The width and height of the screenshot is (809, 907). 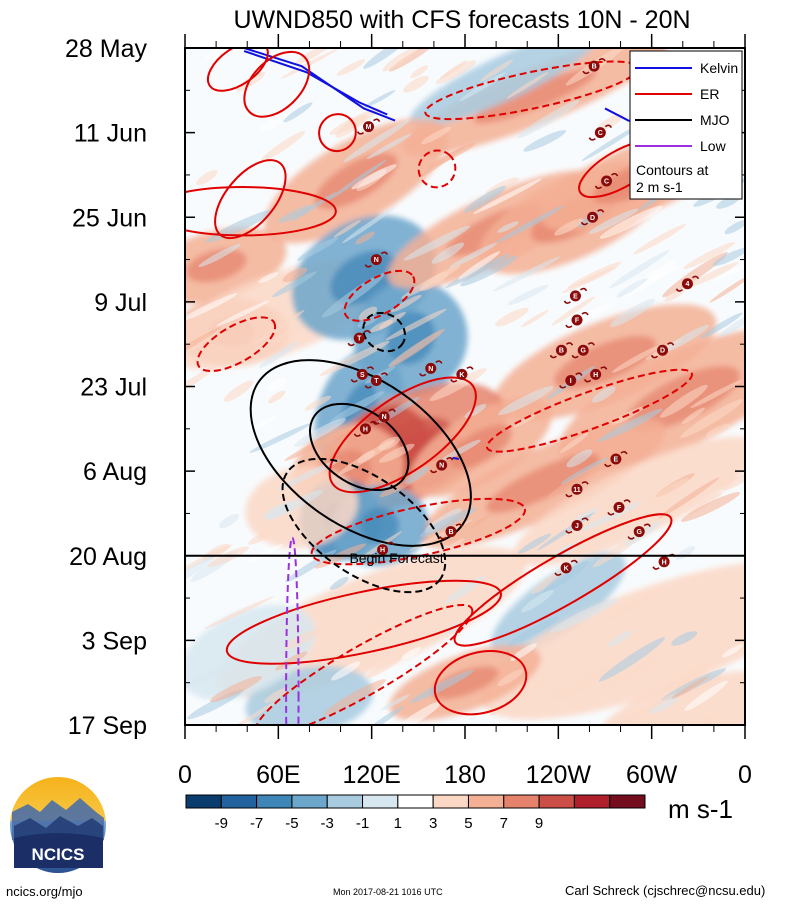 I want to click on colorbar-label: -1, so click(x=362, y=823).